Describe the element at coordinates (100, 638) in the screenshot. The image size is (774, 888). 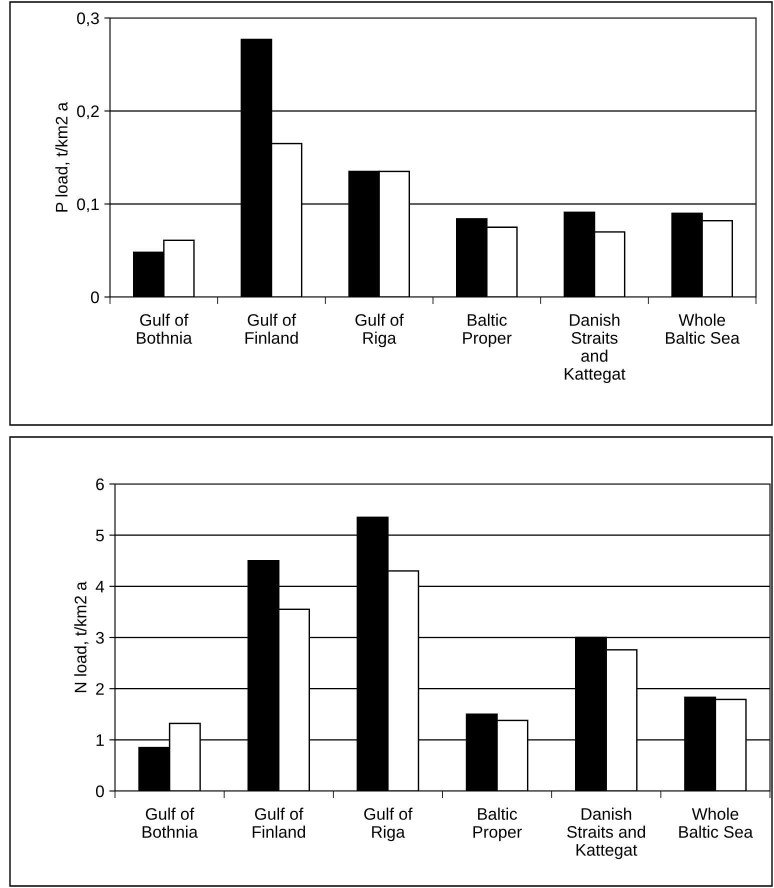
I see `y-tick-label: 3` at that location.